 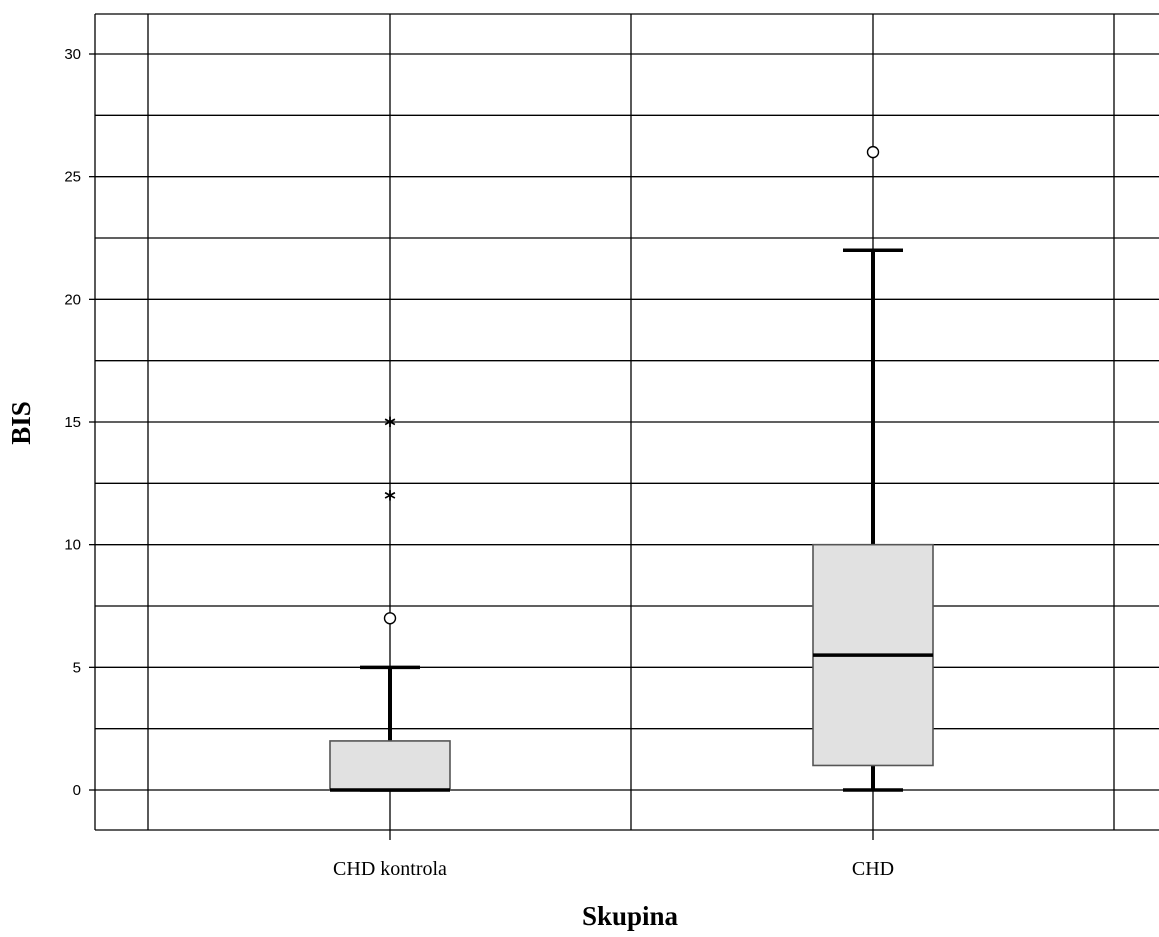 What do you see at coordinates (77, 667) in the screenshot?
I see `y-tick-label: 5` at bounding box center [77, 667].